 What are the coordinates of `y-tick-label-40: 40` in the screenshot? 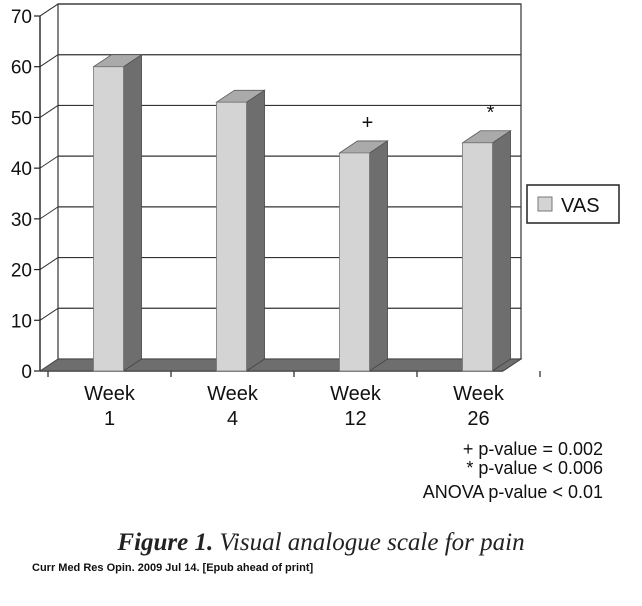 It's located at (21, 169).